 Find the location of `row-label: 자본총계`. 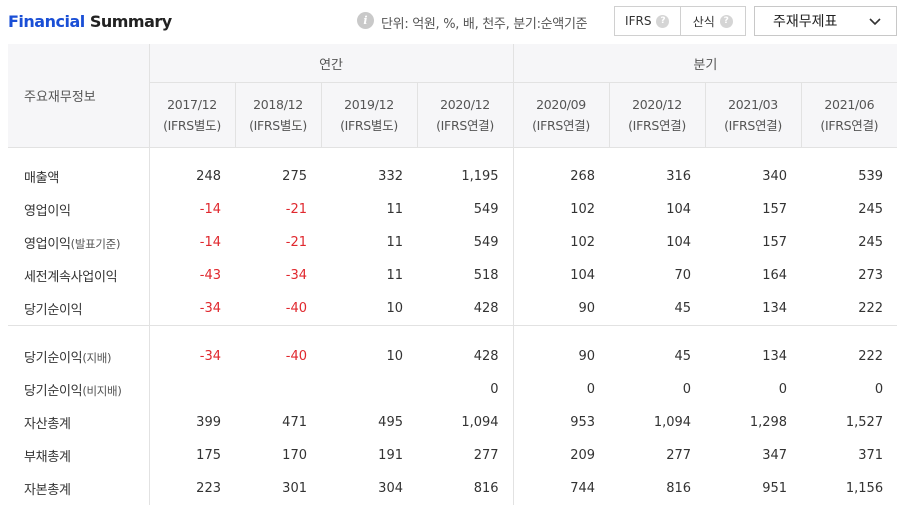

row-label: 자본총계 is located at coordinates (79, 488).